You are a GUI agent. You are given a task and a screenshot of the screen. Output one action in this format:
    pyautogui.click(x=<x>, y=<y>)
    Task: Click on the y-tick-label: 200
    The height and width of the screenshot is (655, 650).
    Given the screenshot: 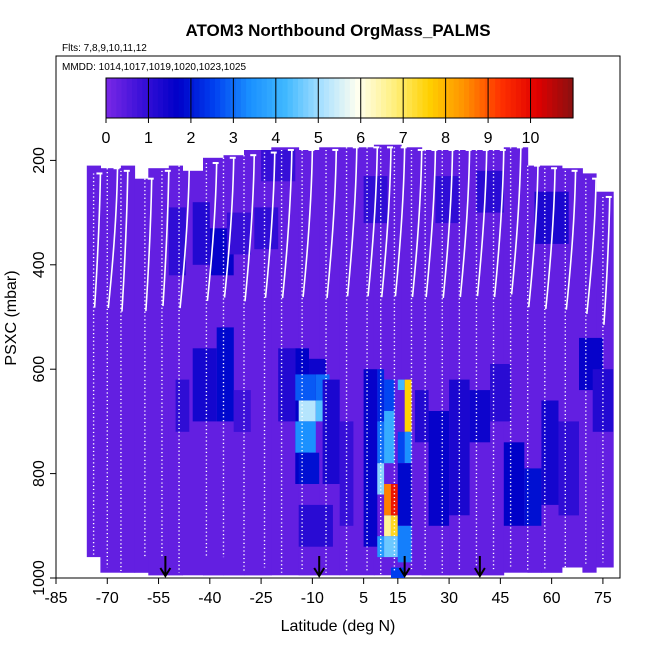 What is the action you would take?
    pyautogui.click(x=39, y=160)
    